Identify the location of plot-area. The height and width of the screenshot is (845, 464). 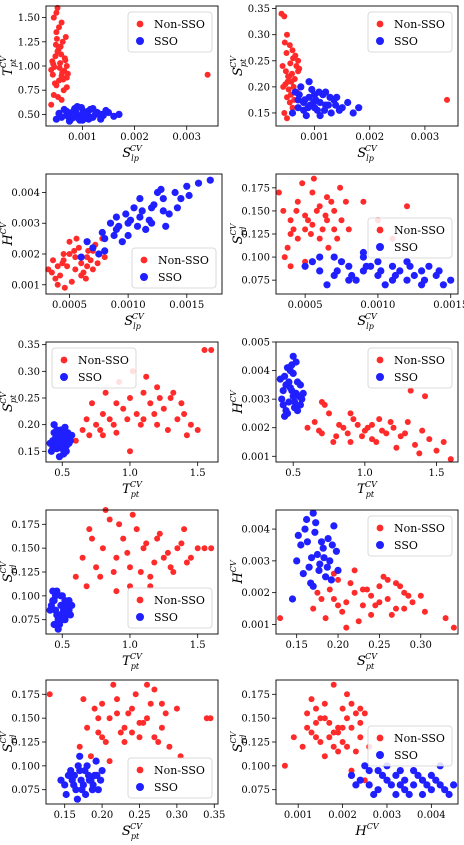
(129, 64).